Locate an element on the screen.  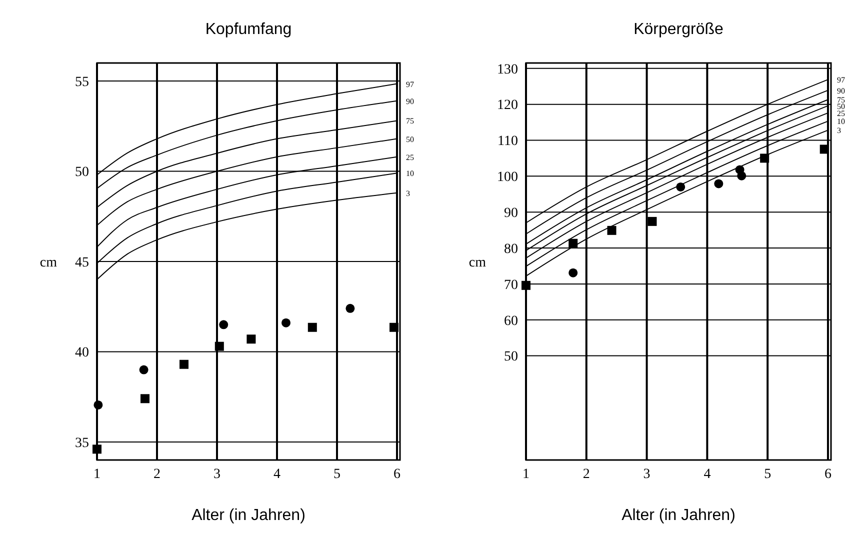
y-tick-label: 80 is located at coordinates (511, 249).